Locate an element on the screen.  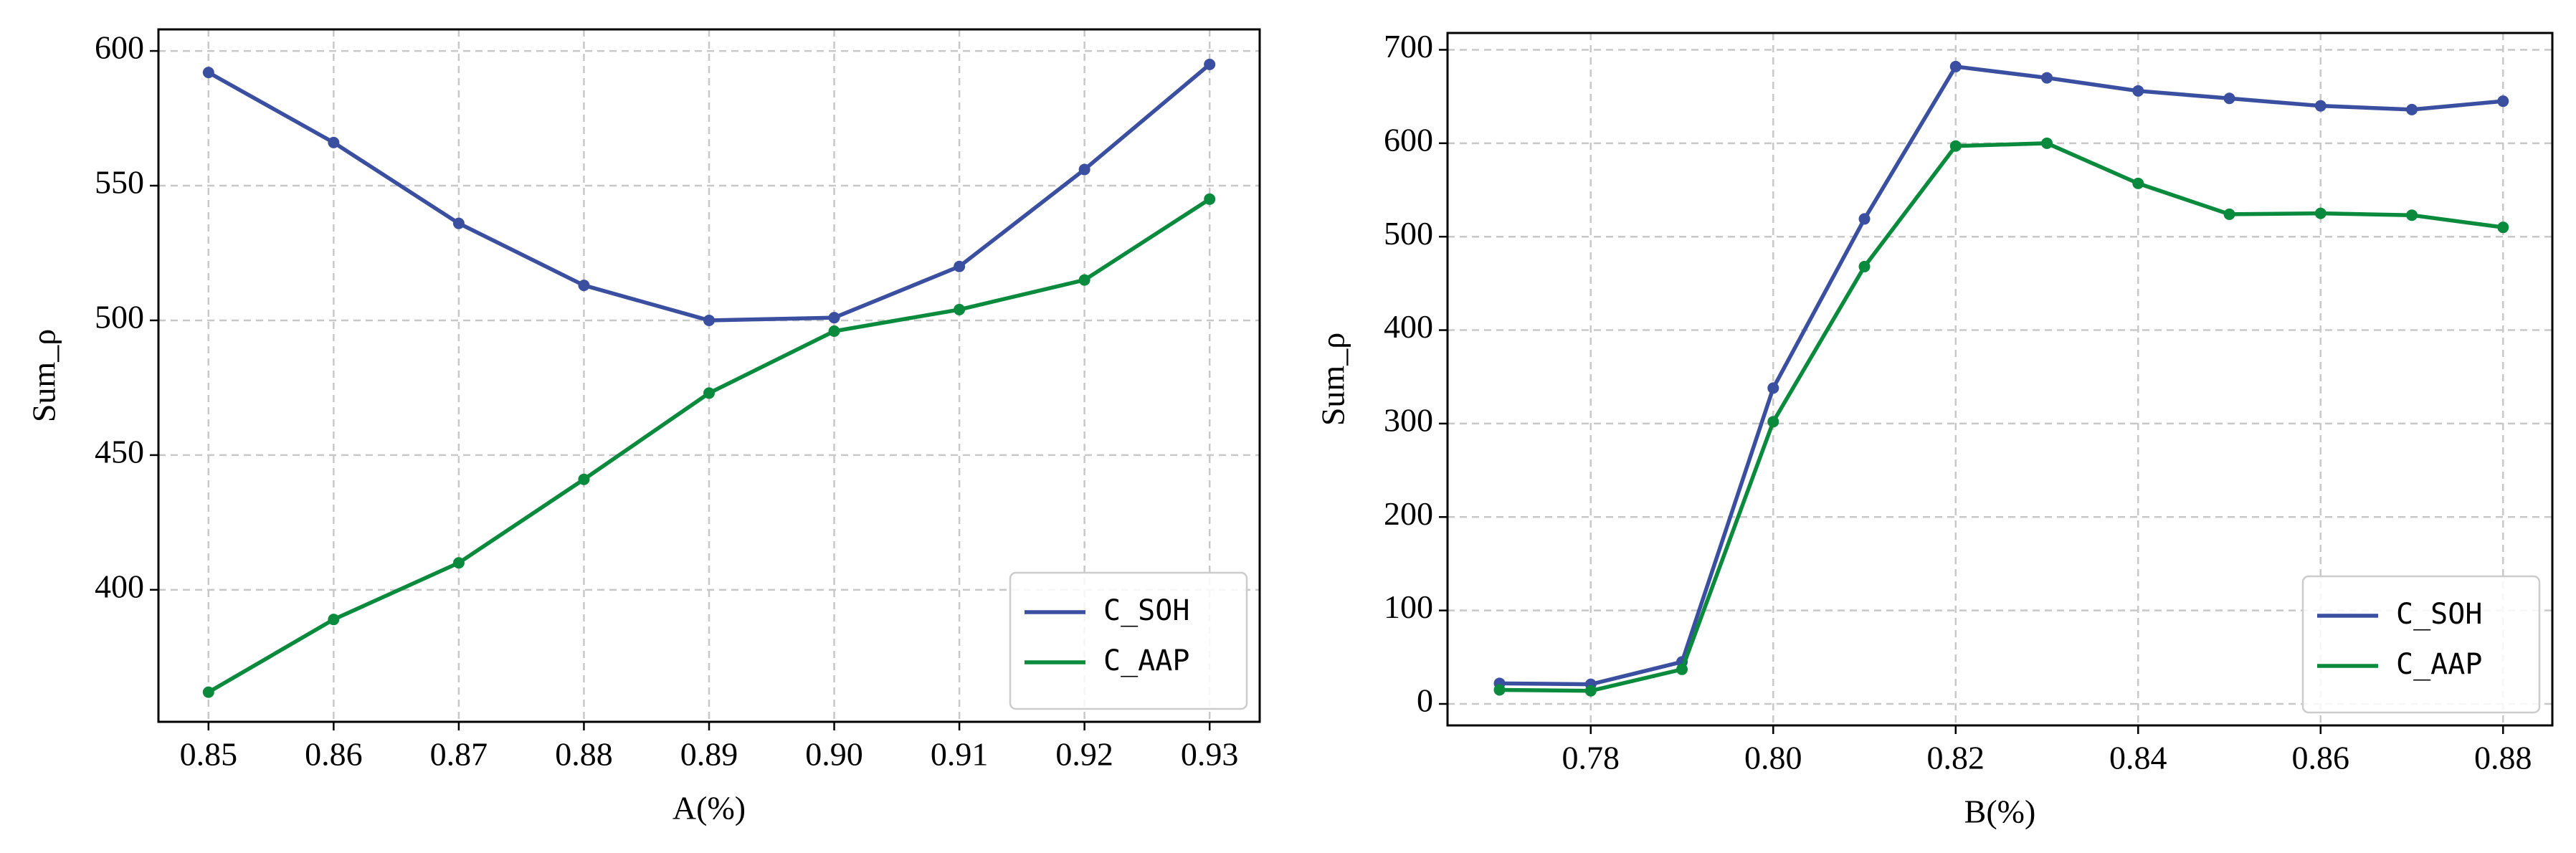
y-tick-label: 450 is located at coordinates (120, 452).